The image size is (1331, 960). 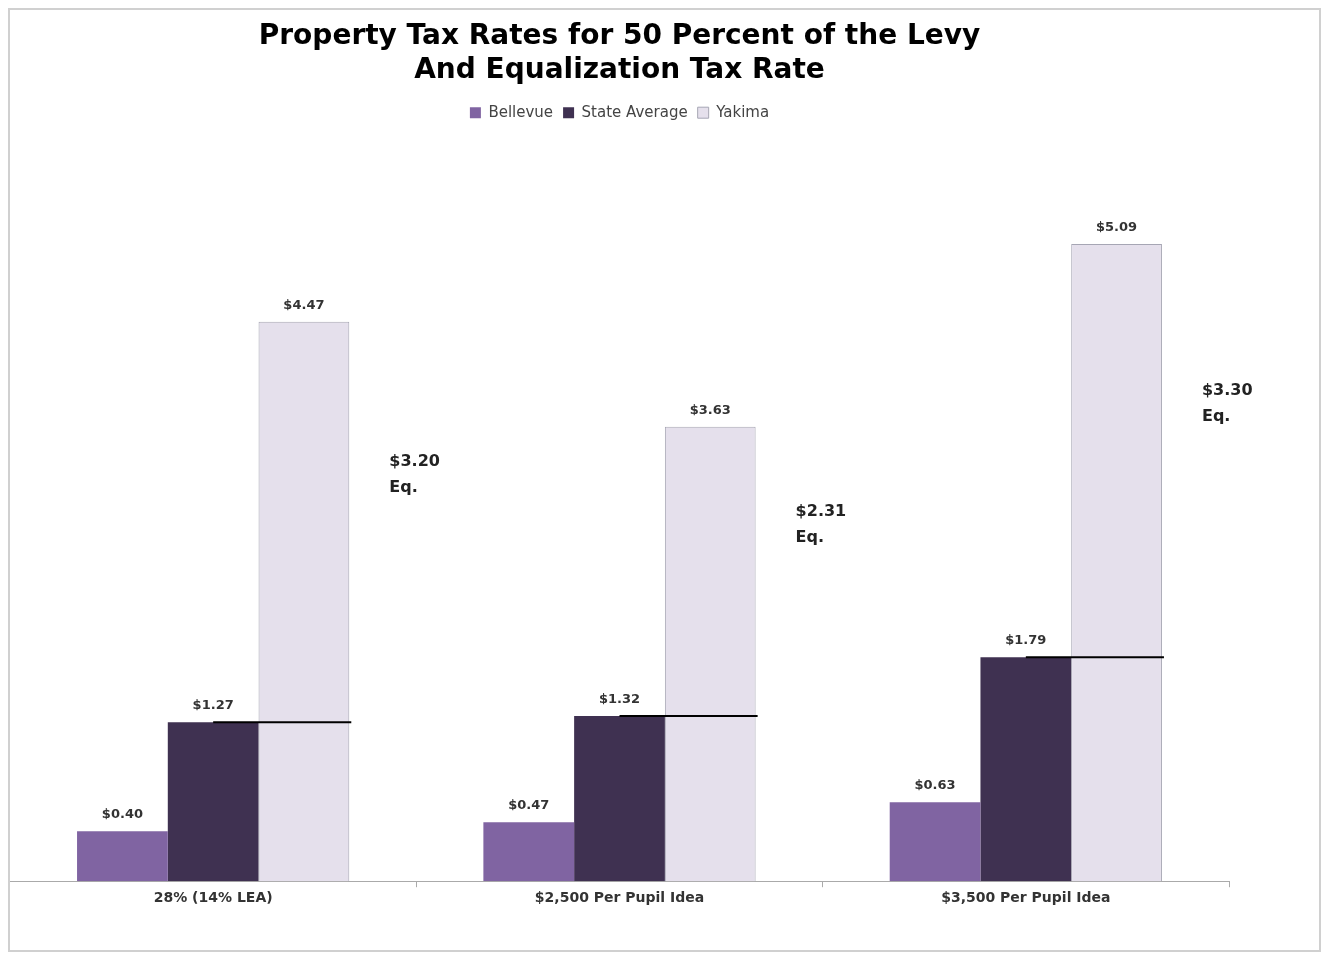 I want to click on data-label: $0.63, so click(x=935, y=785).